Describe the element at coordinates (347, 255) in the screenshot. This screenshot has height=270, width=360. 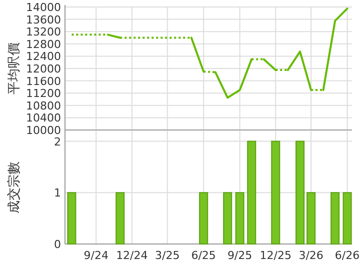
I see `x-tick-label: 6/26` at that location.